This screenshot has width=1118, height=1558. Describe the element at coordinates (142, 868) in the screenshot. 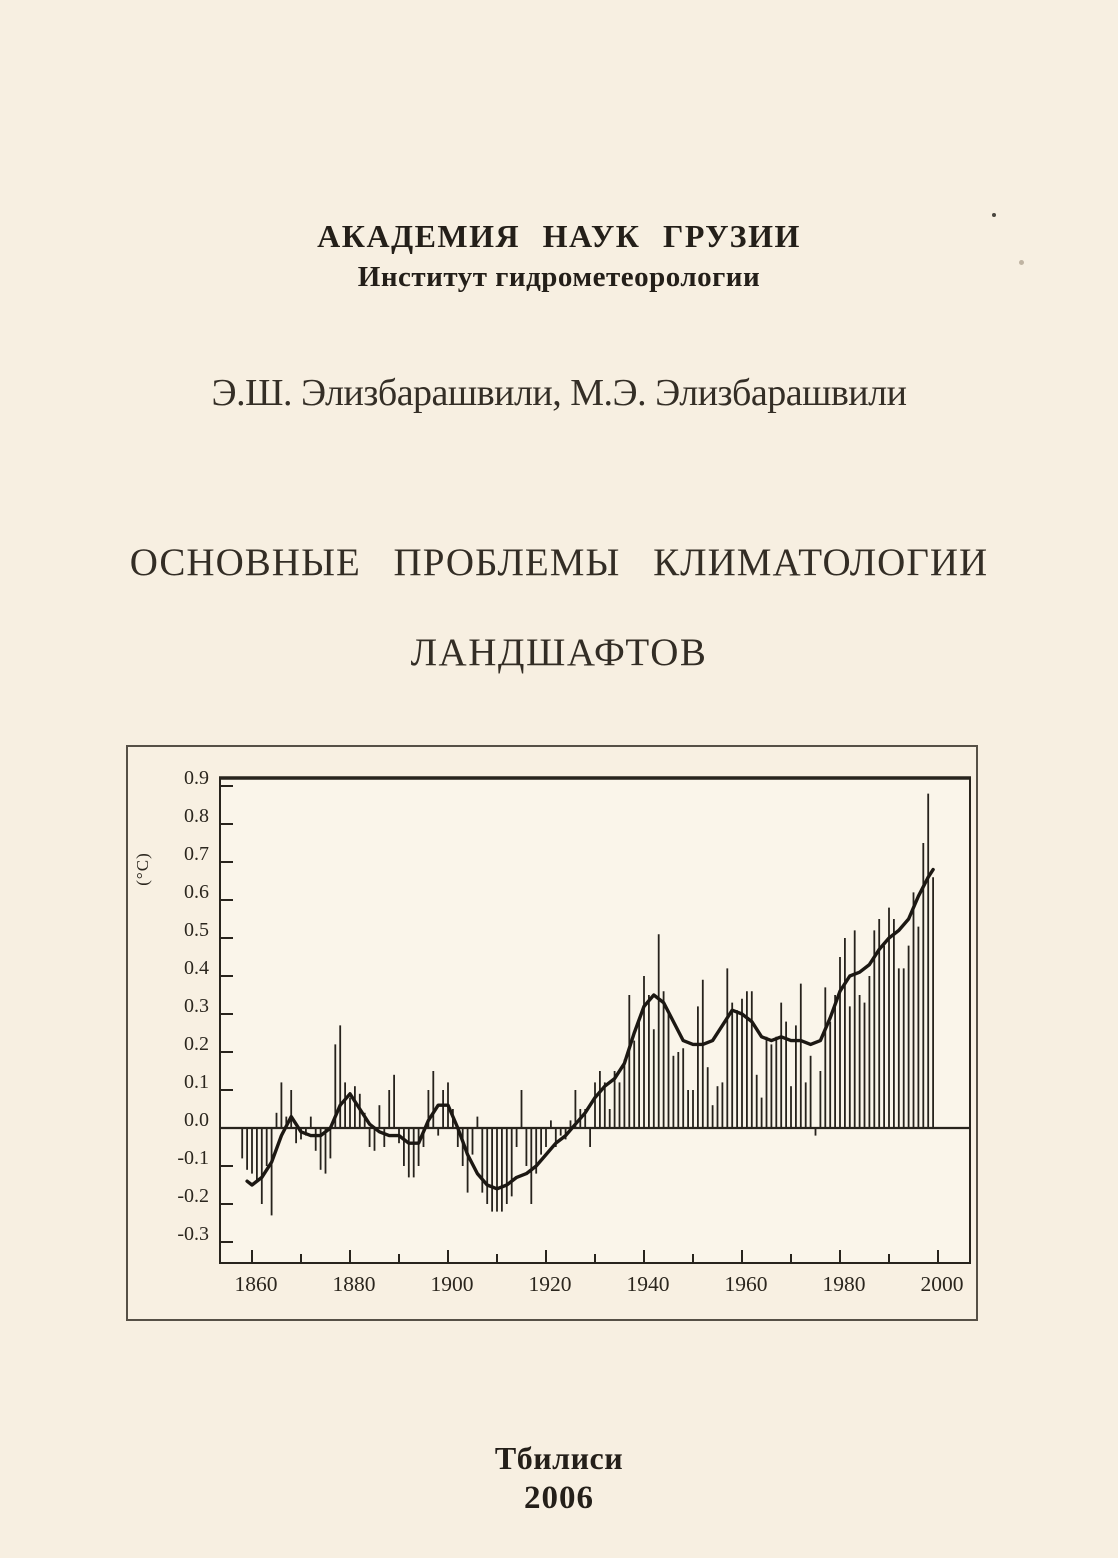

I see `y-axis-unit-label: (°C)` at that location.